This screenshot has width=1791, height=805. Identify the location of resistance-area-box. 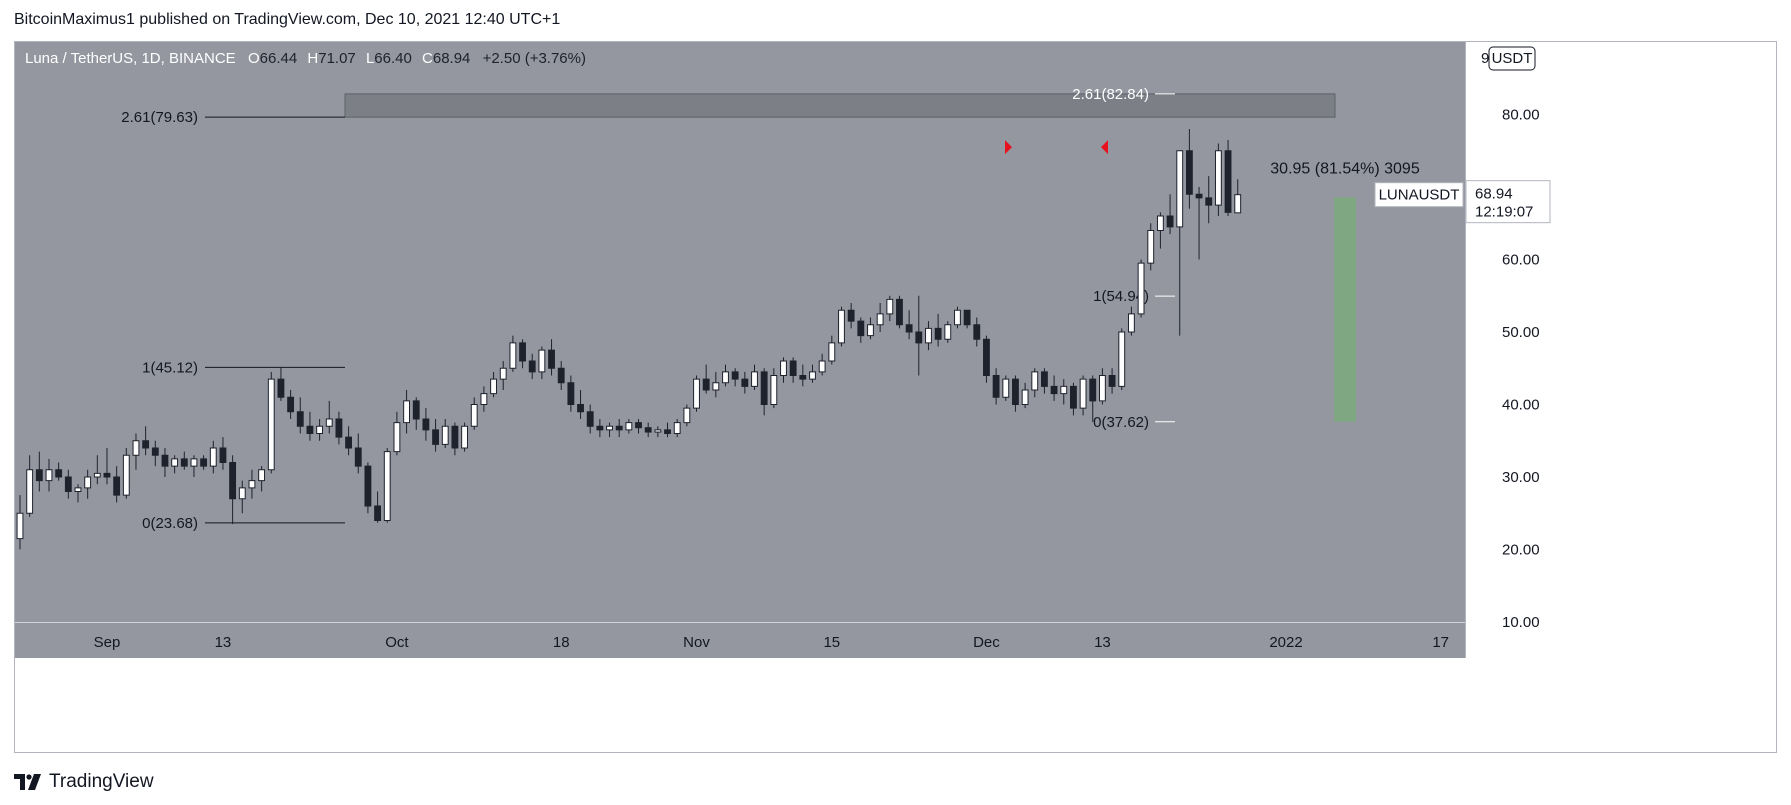
(840, 105).